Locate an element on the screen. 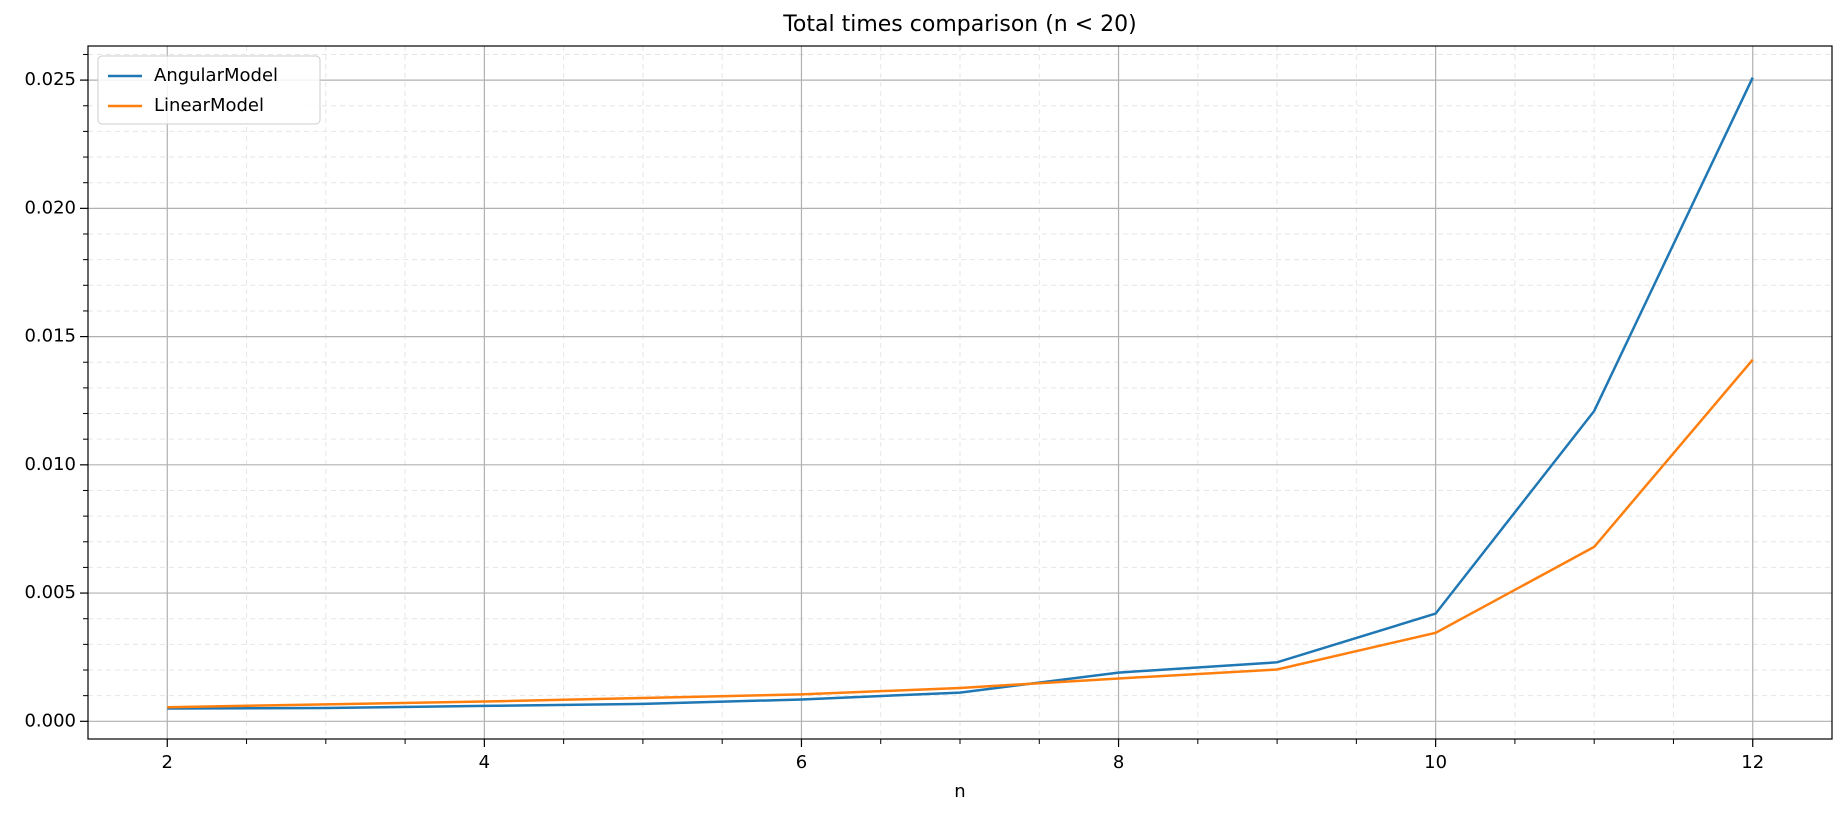 The width and height of the screenshot is (1847, 819). y-tick-label: 0.010 is located at coordinates (50, 464).